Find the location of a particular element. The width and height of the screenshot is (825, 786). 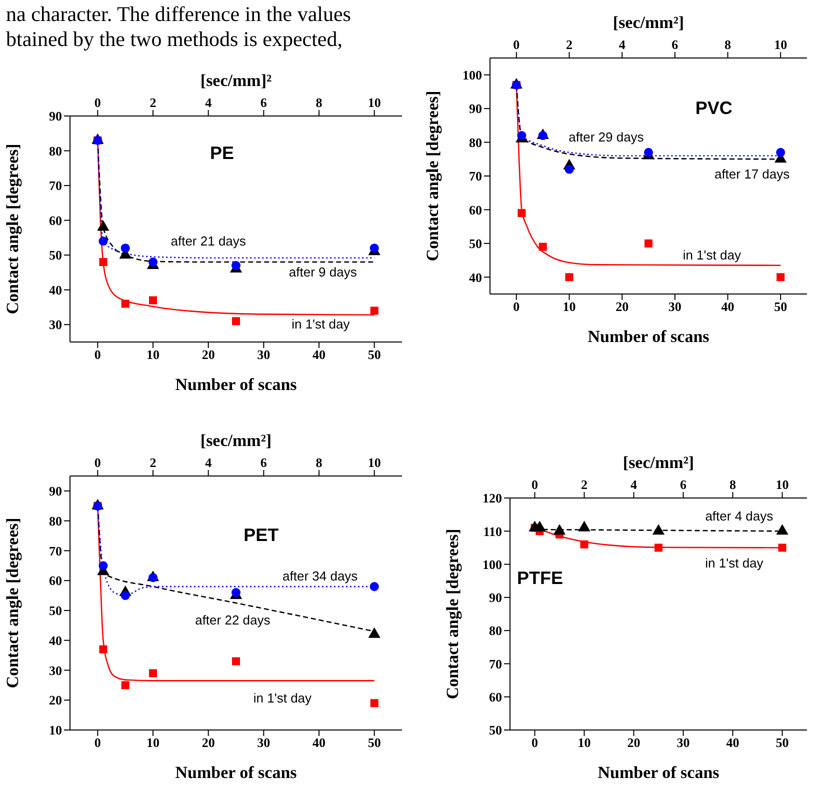

text: PTFE is located at coordinates (540, 579).